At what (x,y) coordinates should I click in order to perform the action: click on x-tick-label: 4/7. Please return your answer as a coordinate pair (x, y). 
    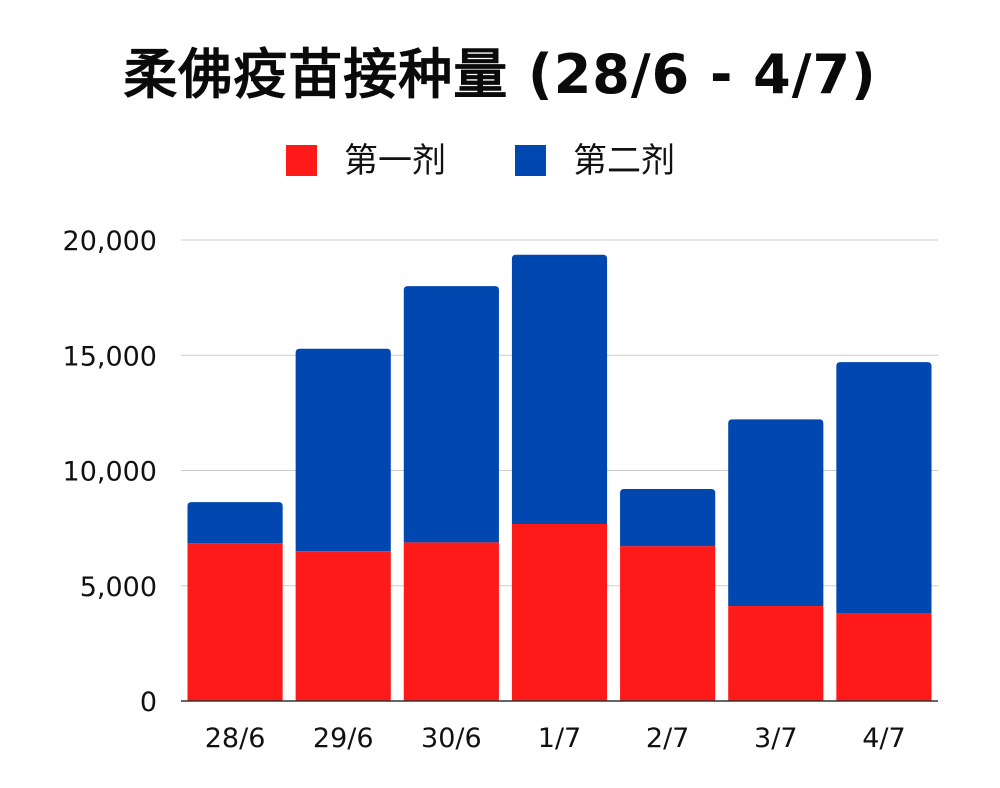
    Looking at the image, I should click on (883, 738).